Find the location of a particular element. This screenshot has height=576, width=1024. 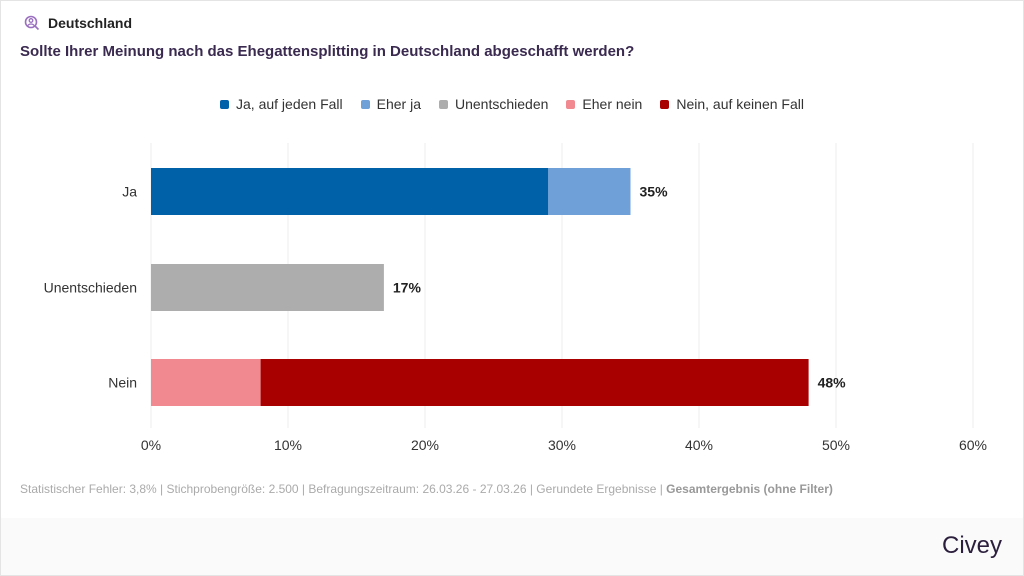

legend-item: Ja, auf jeden Fall is located at coordinates (281, 104).